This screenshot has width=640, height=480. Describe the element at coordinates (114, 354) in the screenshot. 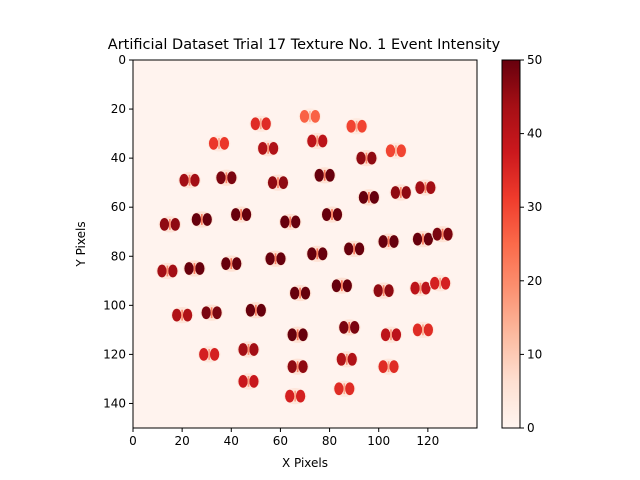

I see `y-tick-label: 120` at that location.